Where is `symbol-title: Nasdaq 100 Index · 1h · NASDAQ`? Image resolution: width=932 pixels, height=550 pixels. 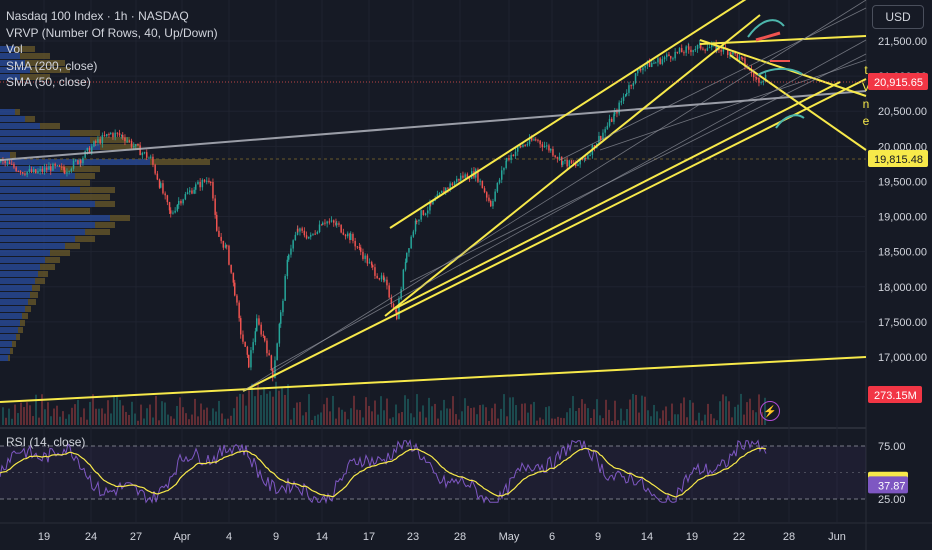
symbol-title: Nasdaq 100 Index · 1h · NASDAQ is located at coordinates (97, 16).